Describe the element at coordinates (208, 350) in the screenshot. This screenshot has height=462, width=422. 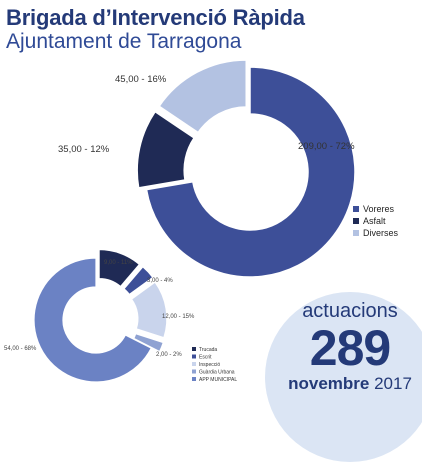
I see `legend-2-label-trucada: Trucada` at that location.